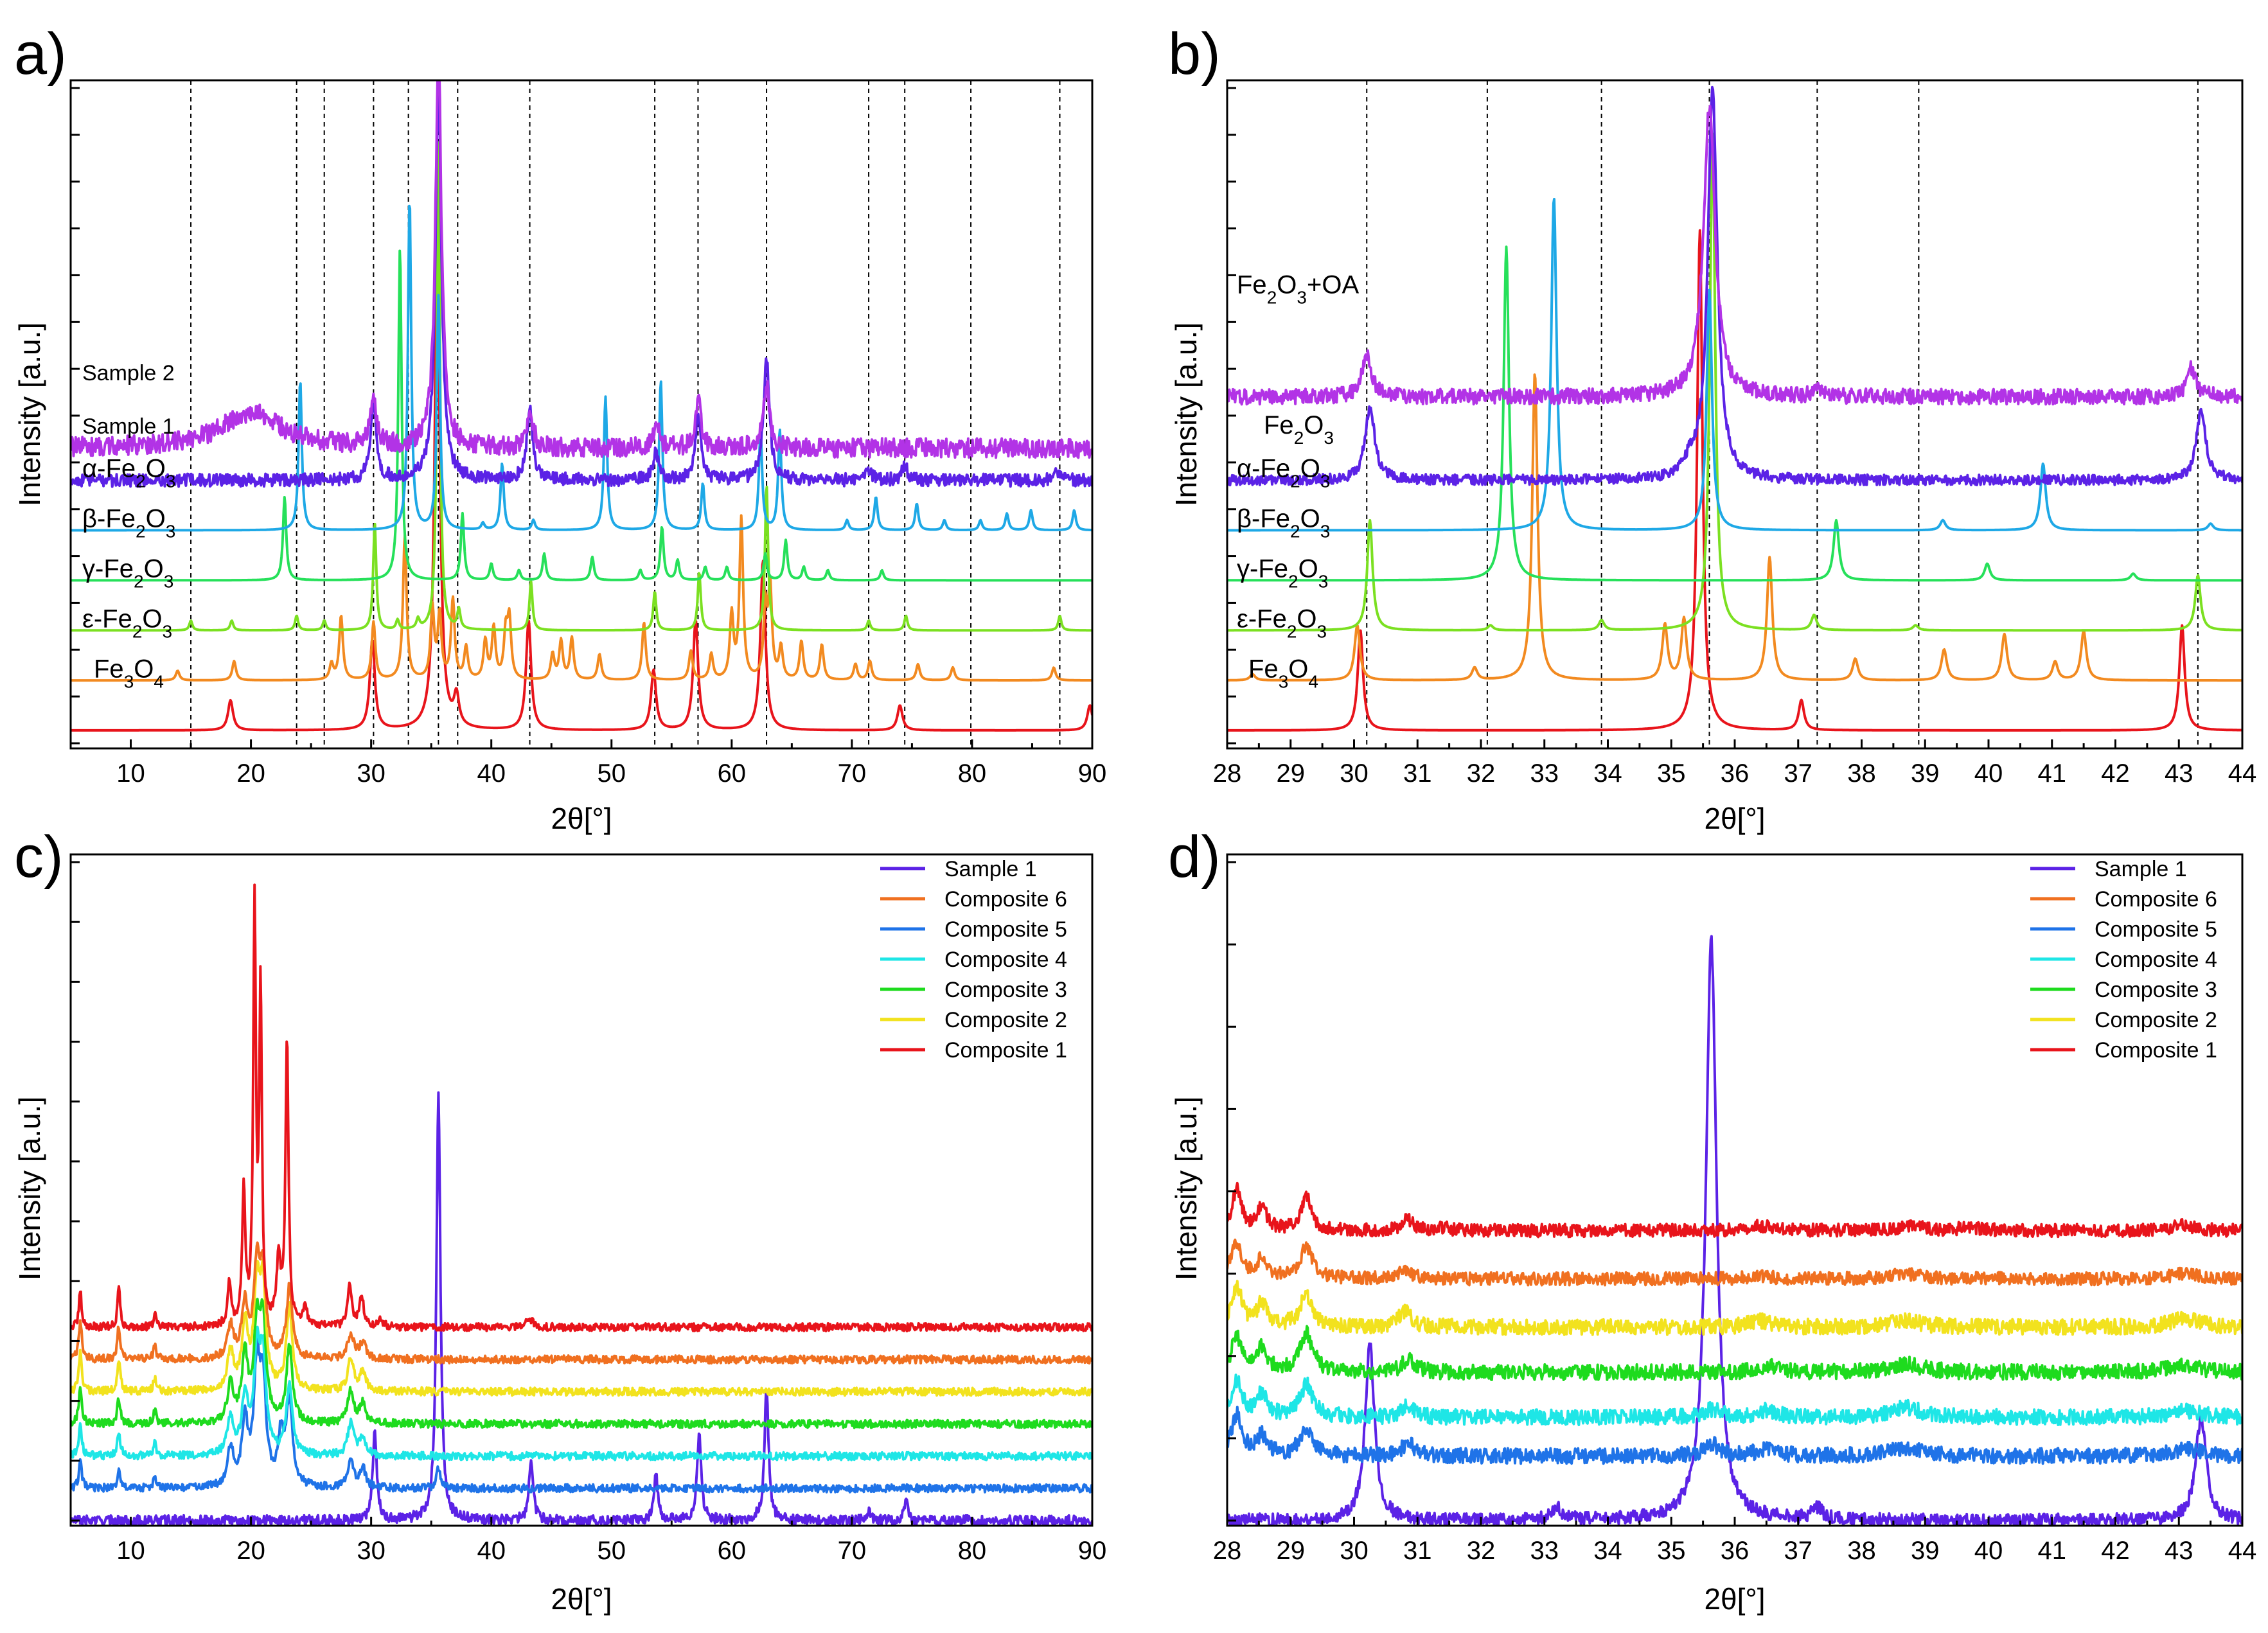  Describe the element at coordinates (1283, 674) in the screenshot. I see `panel-b-label-fe3o4: Fe3O4` at that location.